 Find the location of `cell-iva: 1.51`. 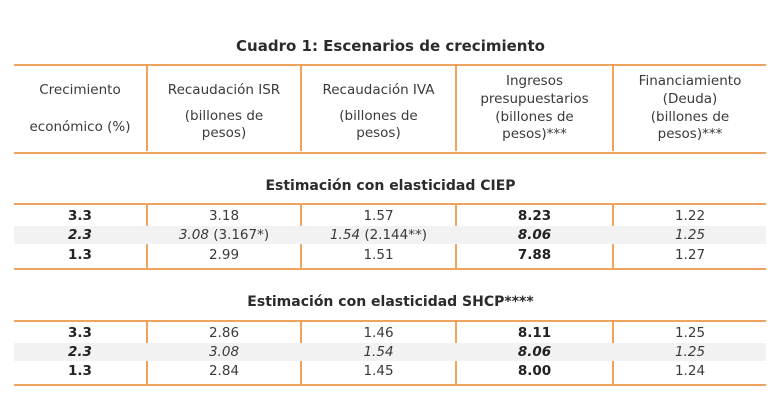

cell-iva: 1.51 is located at coordinates (378, 255).